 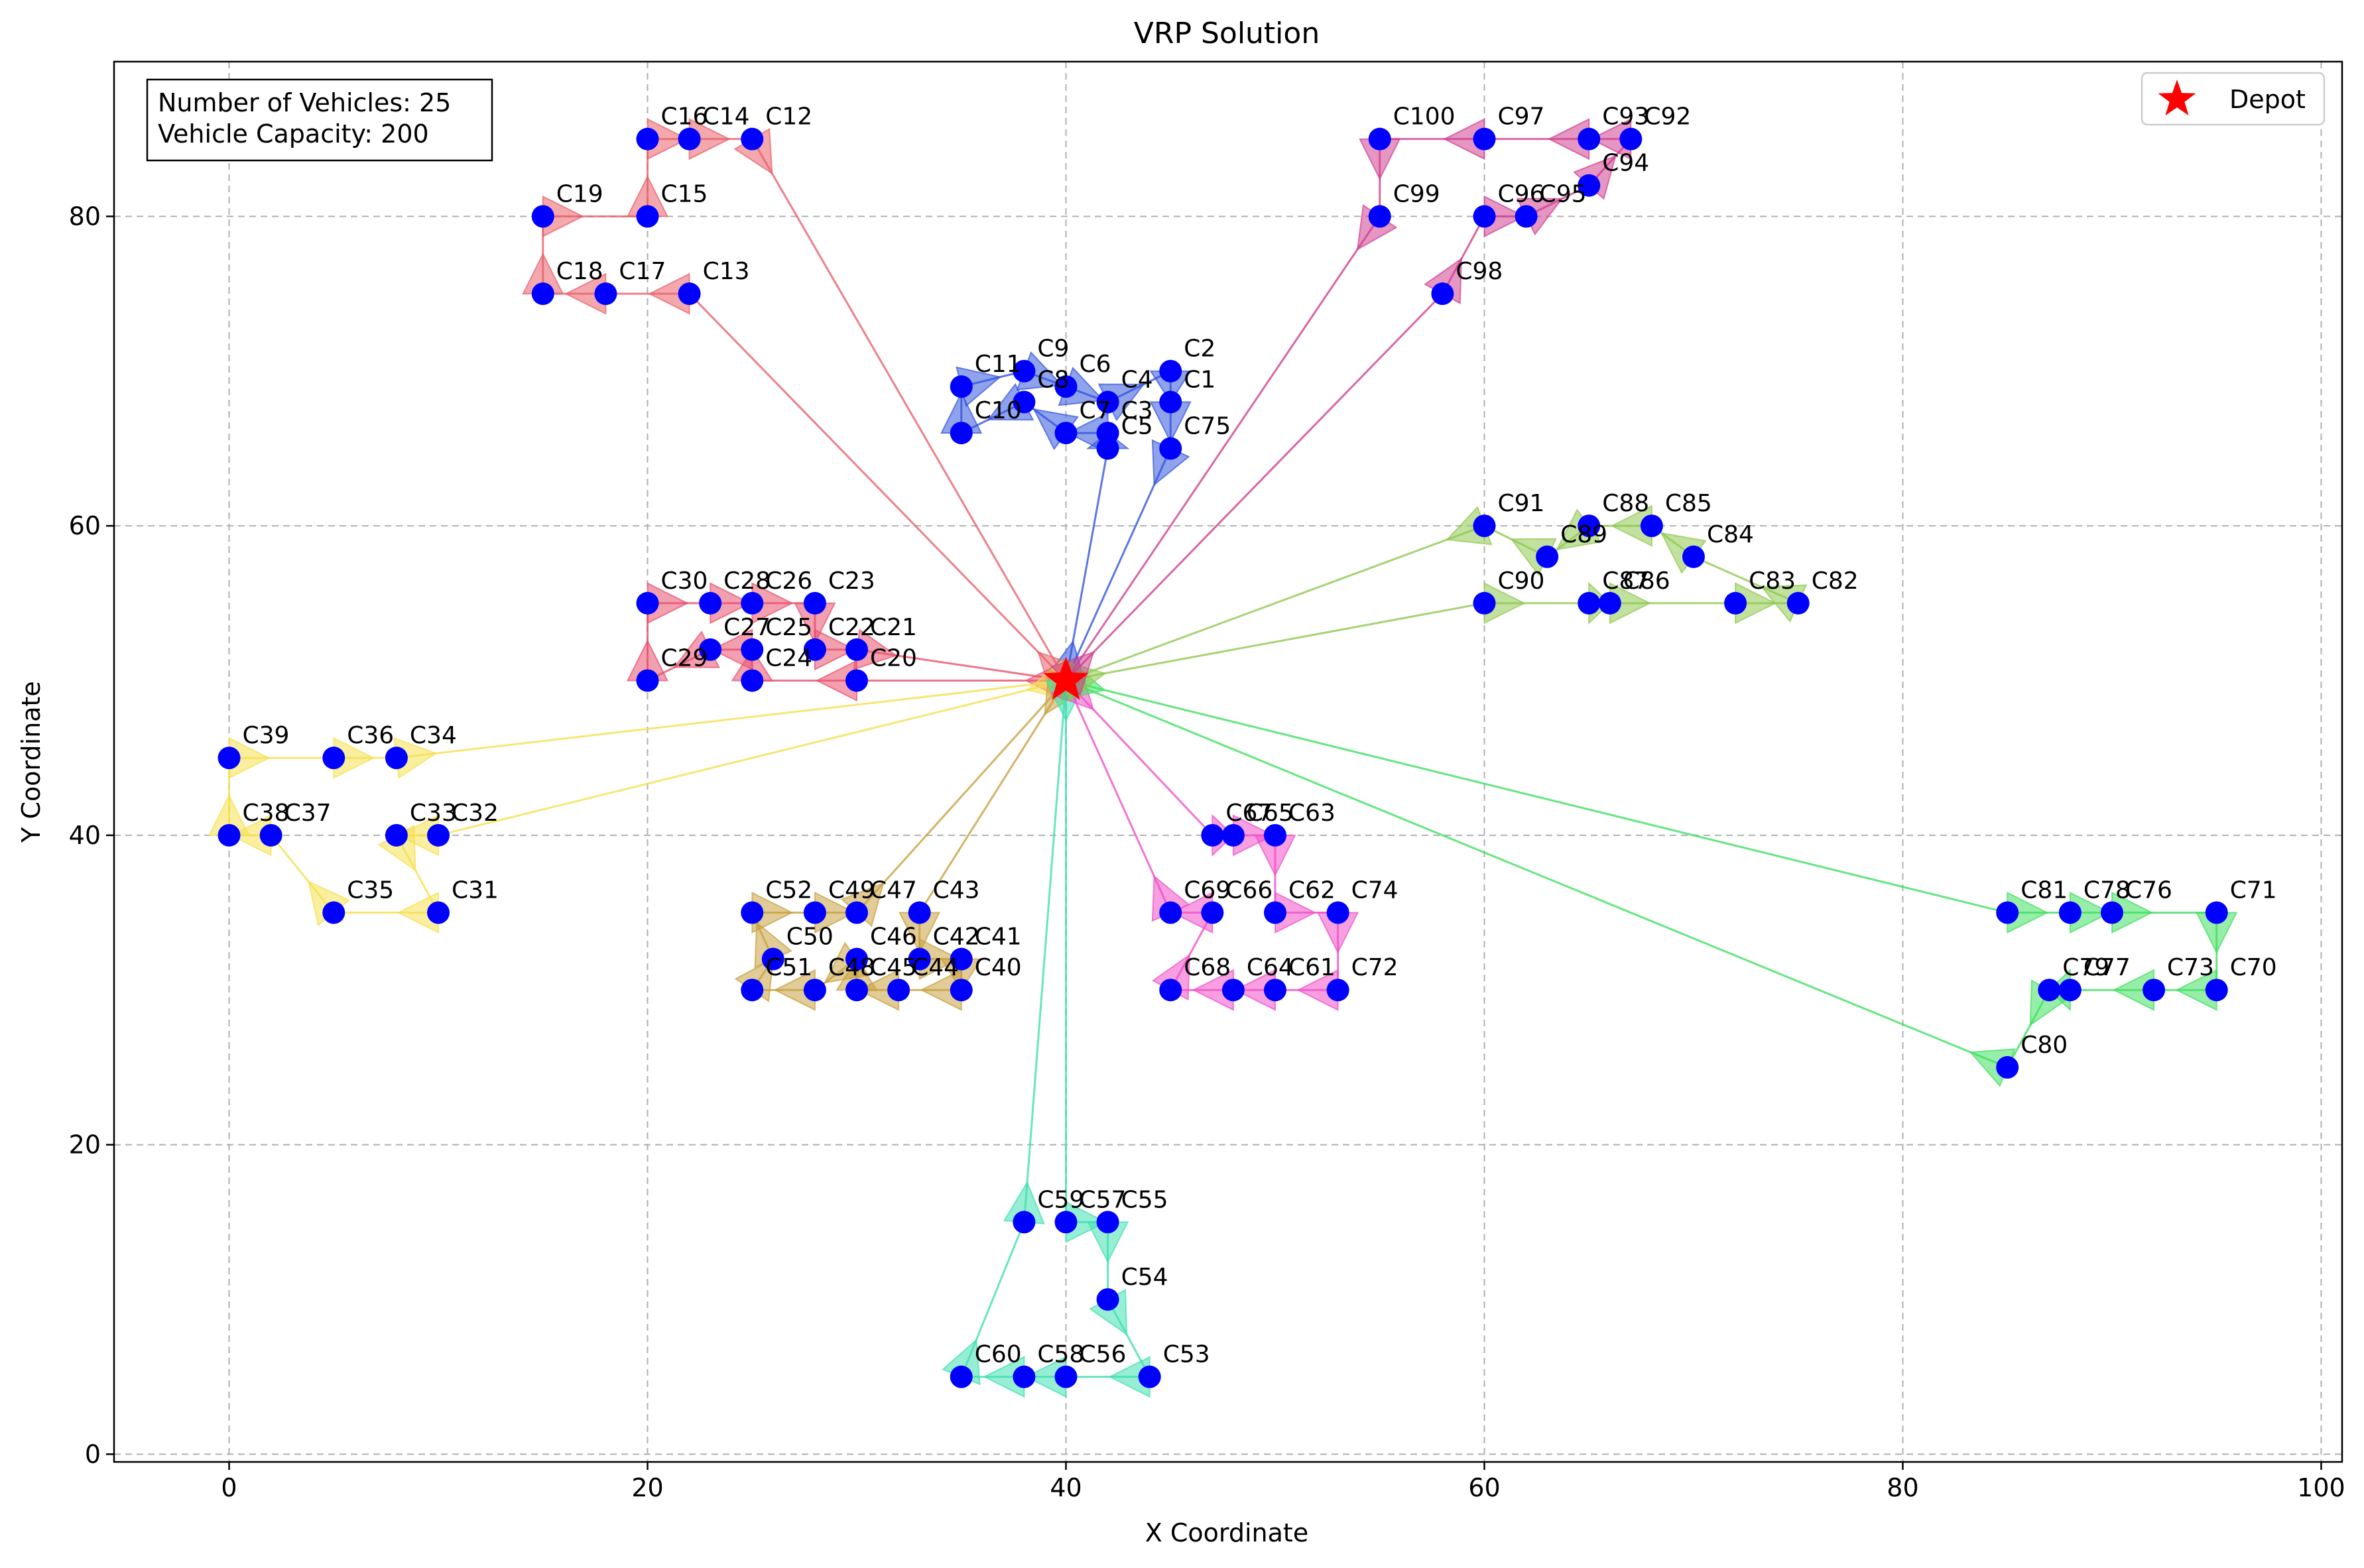 I want to click on y-tick-label: 80, so click(x=85, y=216).